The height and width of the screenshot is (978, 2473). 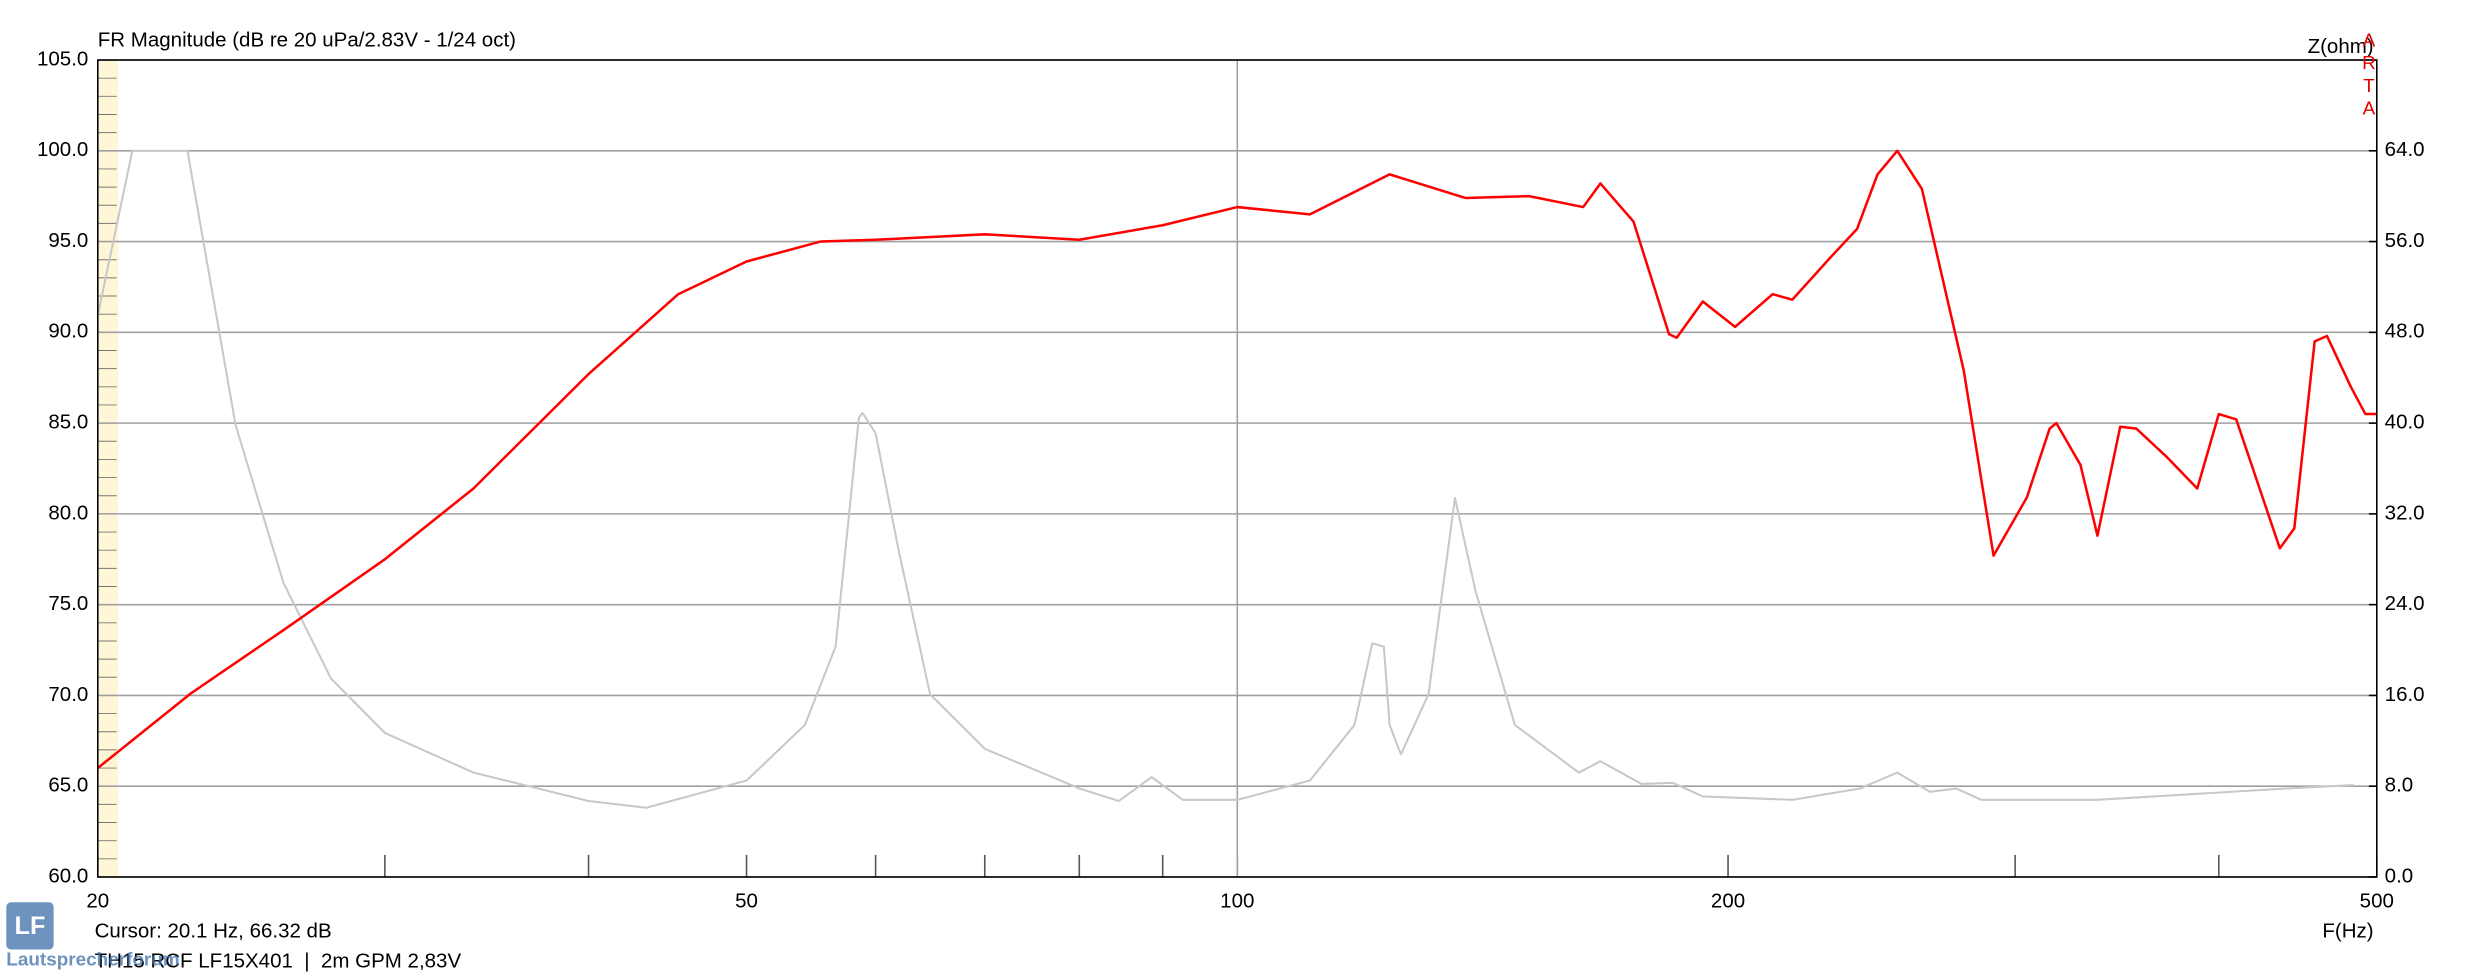 I want to click on x-tick-label: 200, so click(x=1728, y=901).